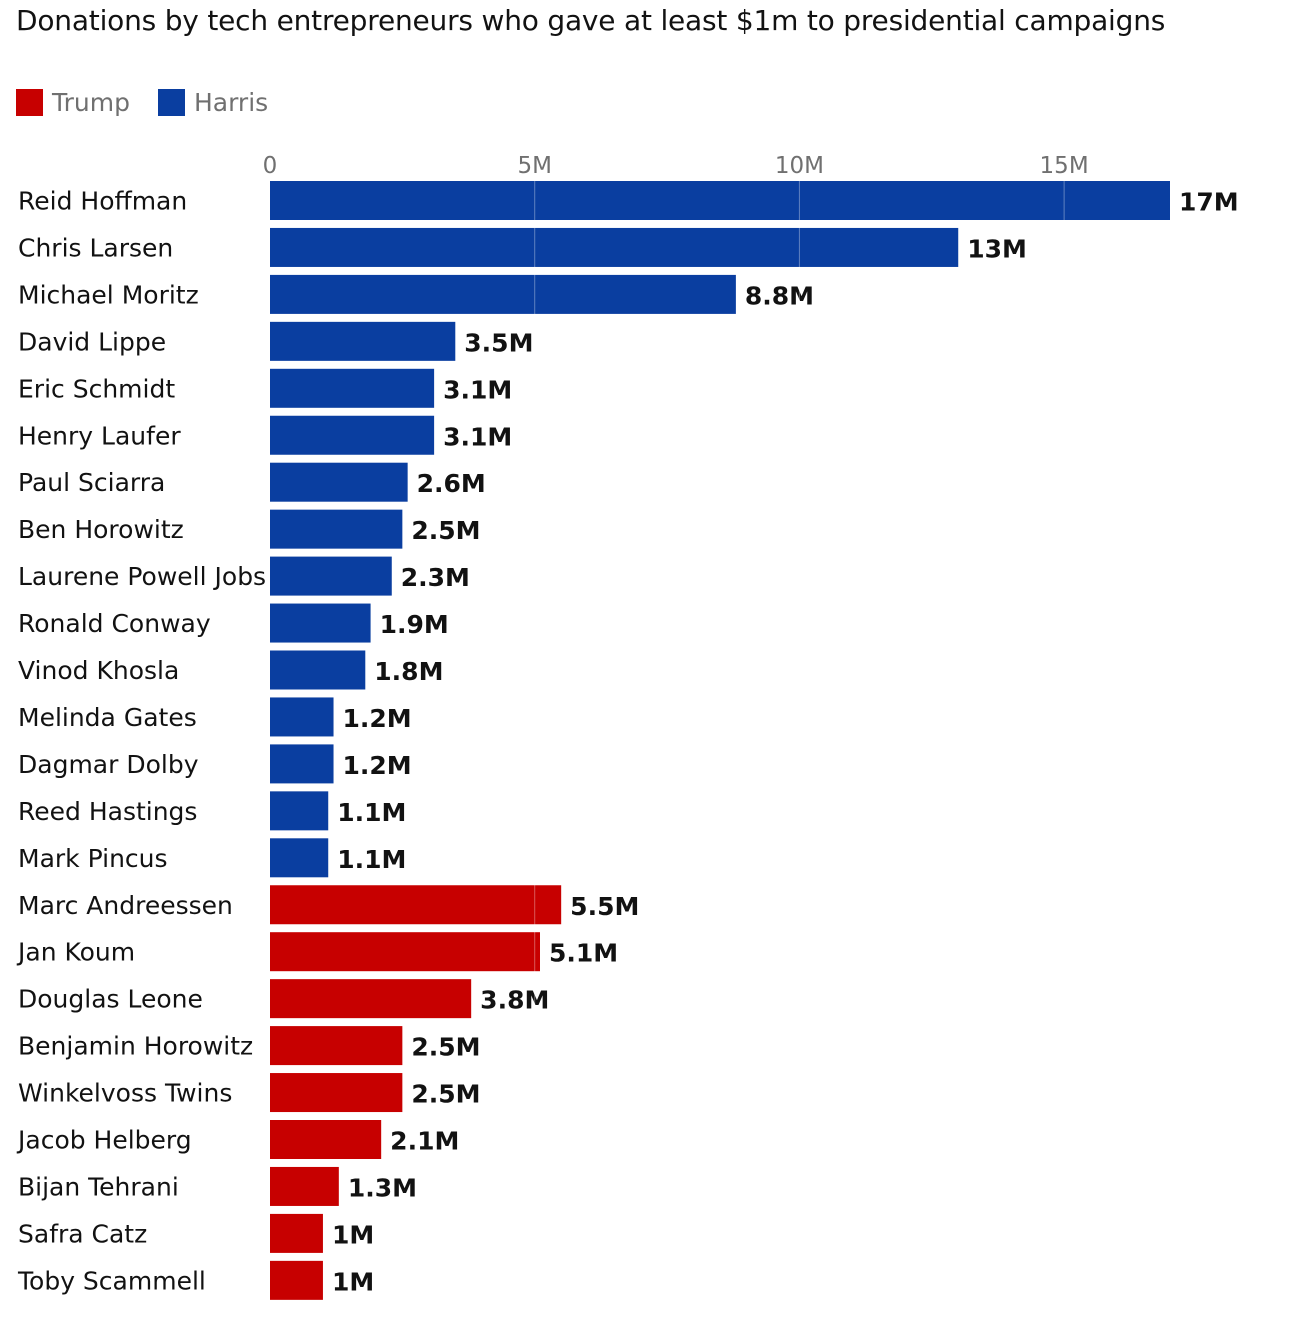 This screenshot has width=1292, height=1319. Describe the element at coordinates (451, 483) in the screenshot. I see `bar-value-paul-sciarra: 2.6M` at that location.